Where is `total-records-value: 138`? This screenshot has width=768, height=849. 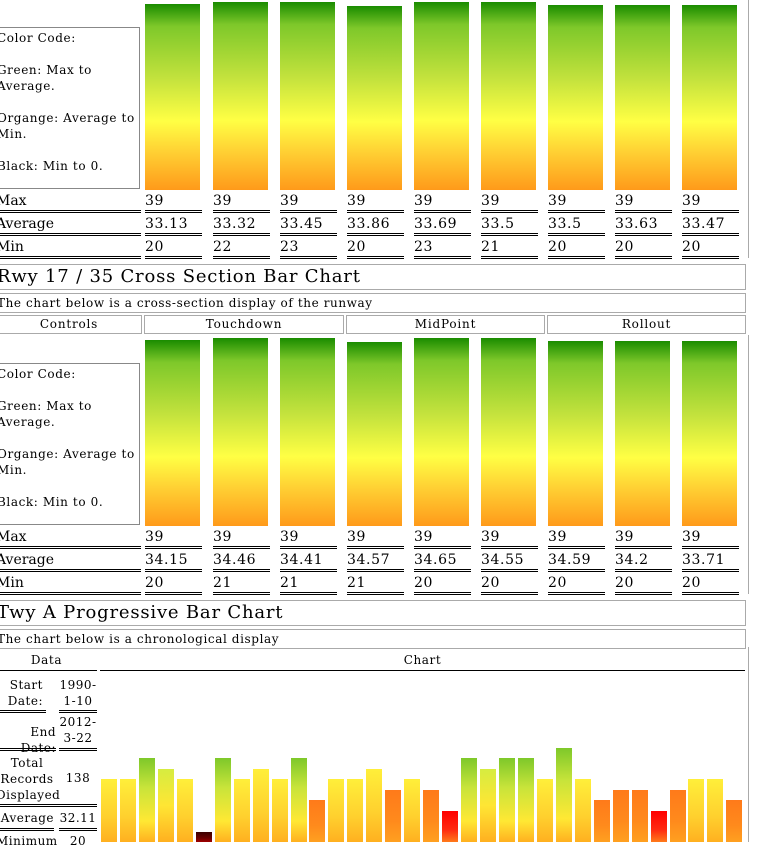 total-records-value: 138 is located at coordinates (78, 778).